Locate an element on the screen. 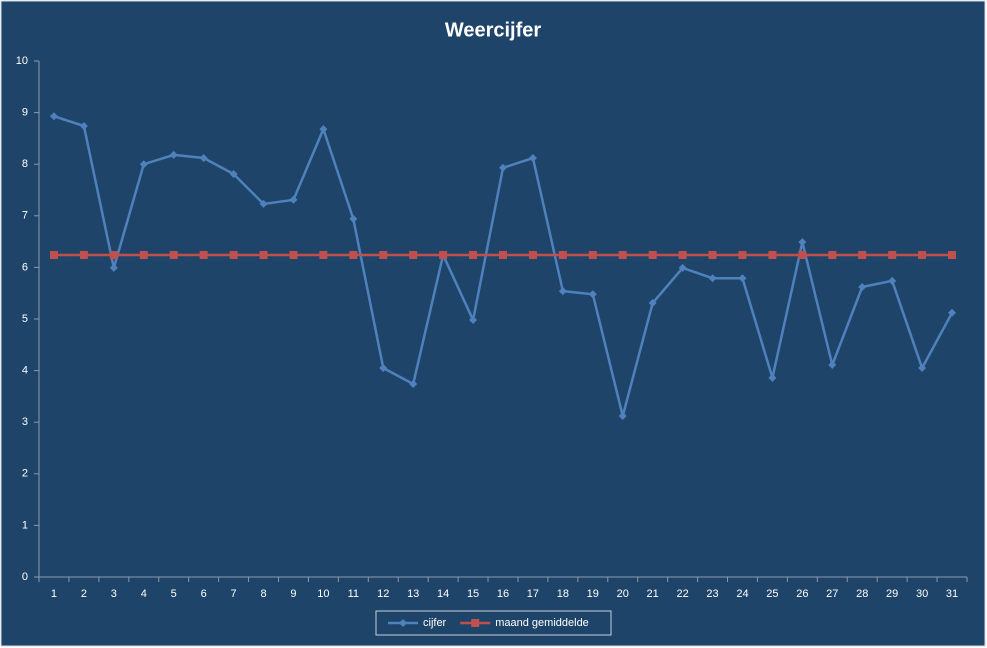 The width and height of the screenshot is (987, 648). y-tick-label: 10 is located at coordinates (22, 61).